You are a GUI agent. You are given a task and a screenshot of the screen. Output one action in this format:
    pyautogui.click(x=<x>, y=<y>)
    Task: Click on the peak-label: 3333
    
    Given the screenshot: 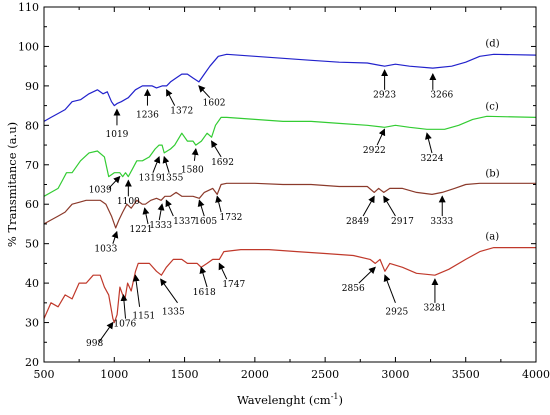 What is the action you would take?
    pyautogui.click(x=441, y=222)
    